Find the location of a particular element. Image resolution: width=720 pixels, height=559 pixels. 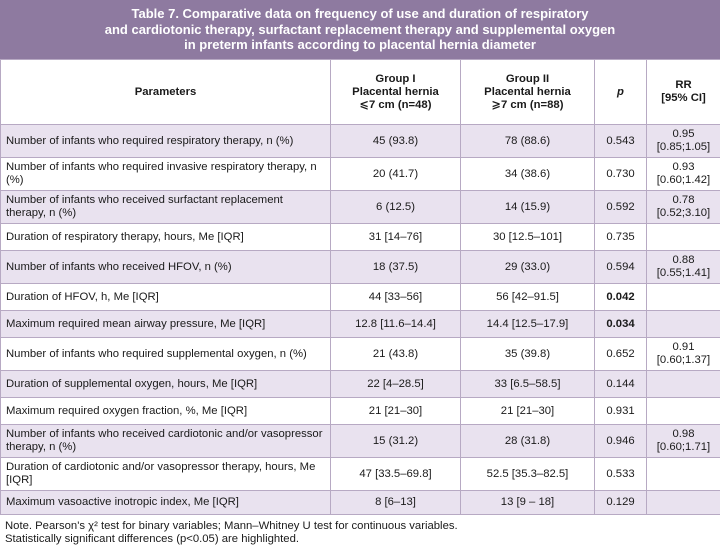

rr-ci: [0.60;1.37] is located at coordinates (683, 360).